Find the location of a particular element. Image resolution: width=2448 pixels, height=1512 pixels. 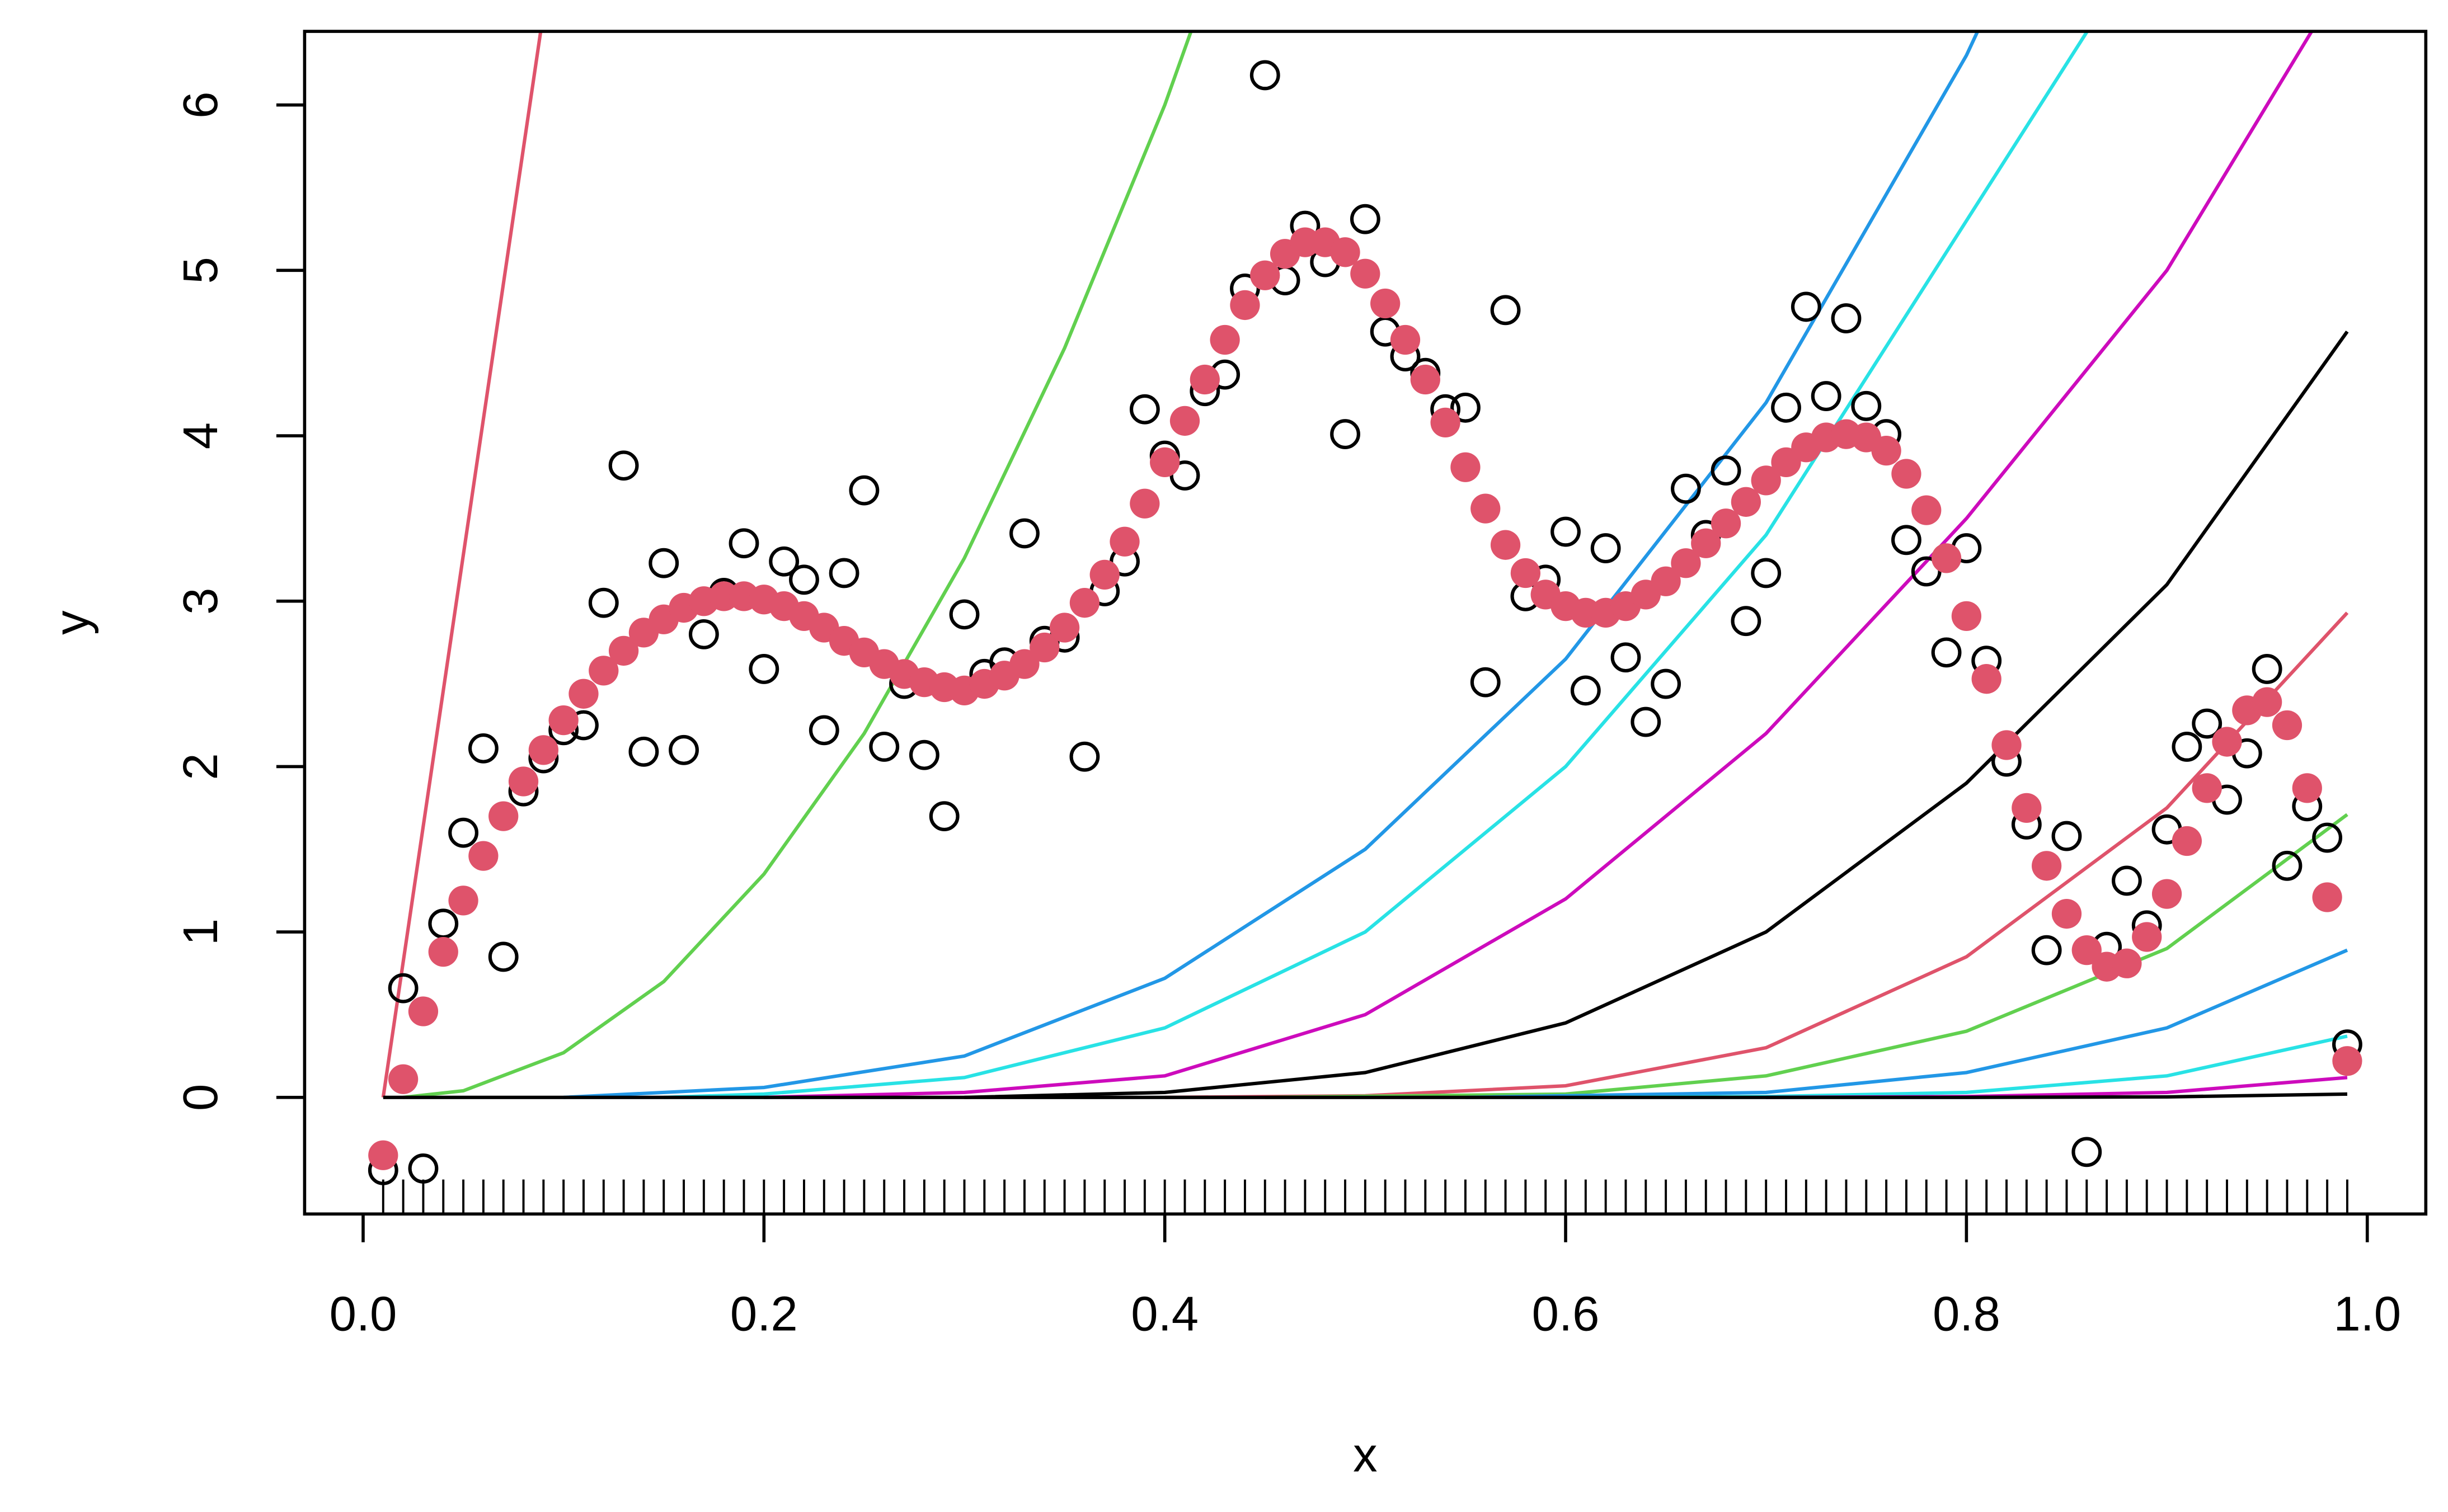

y-tick-label: 5 is located at coordinates (200, 270).